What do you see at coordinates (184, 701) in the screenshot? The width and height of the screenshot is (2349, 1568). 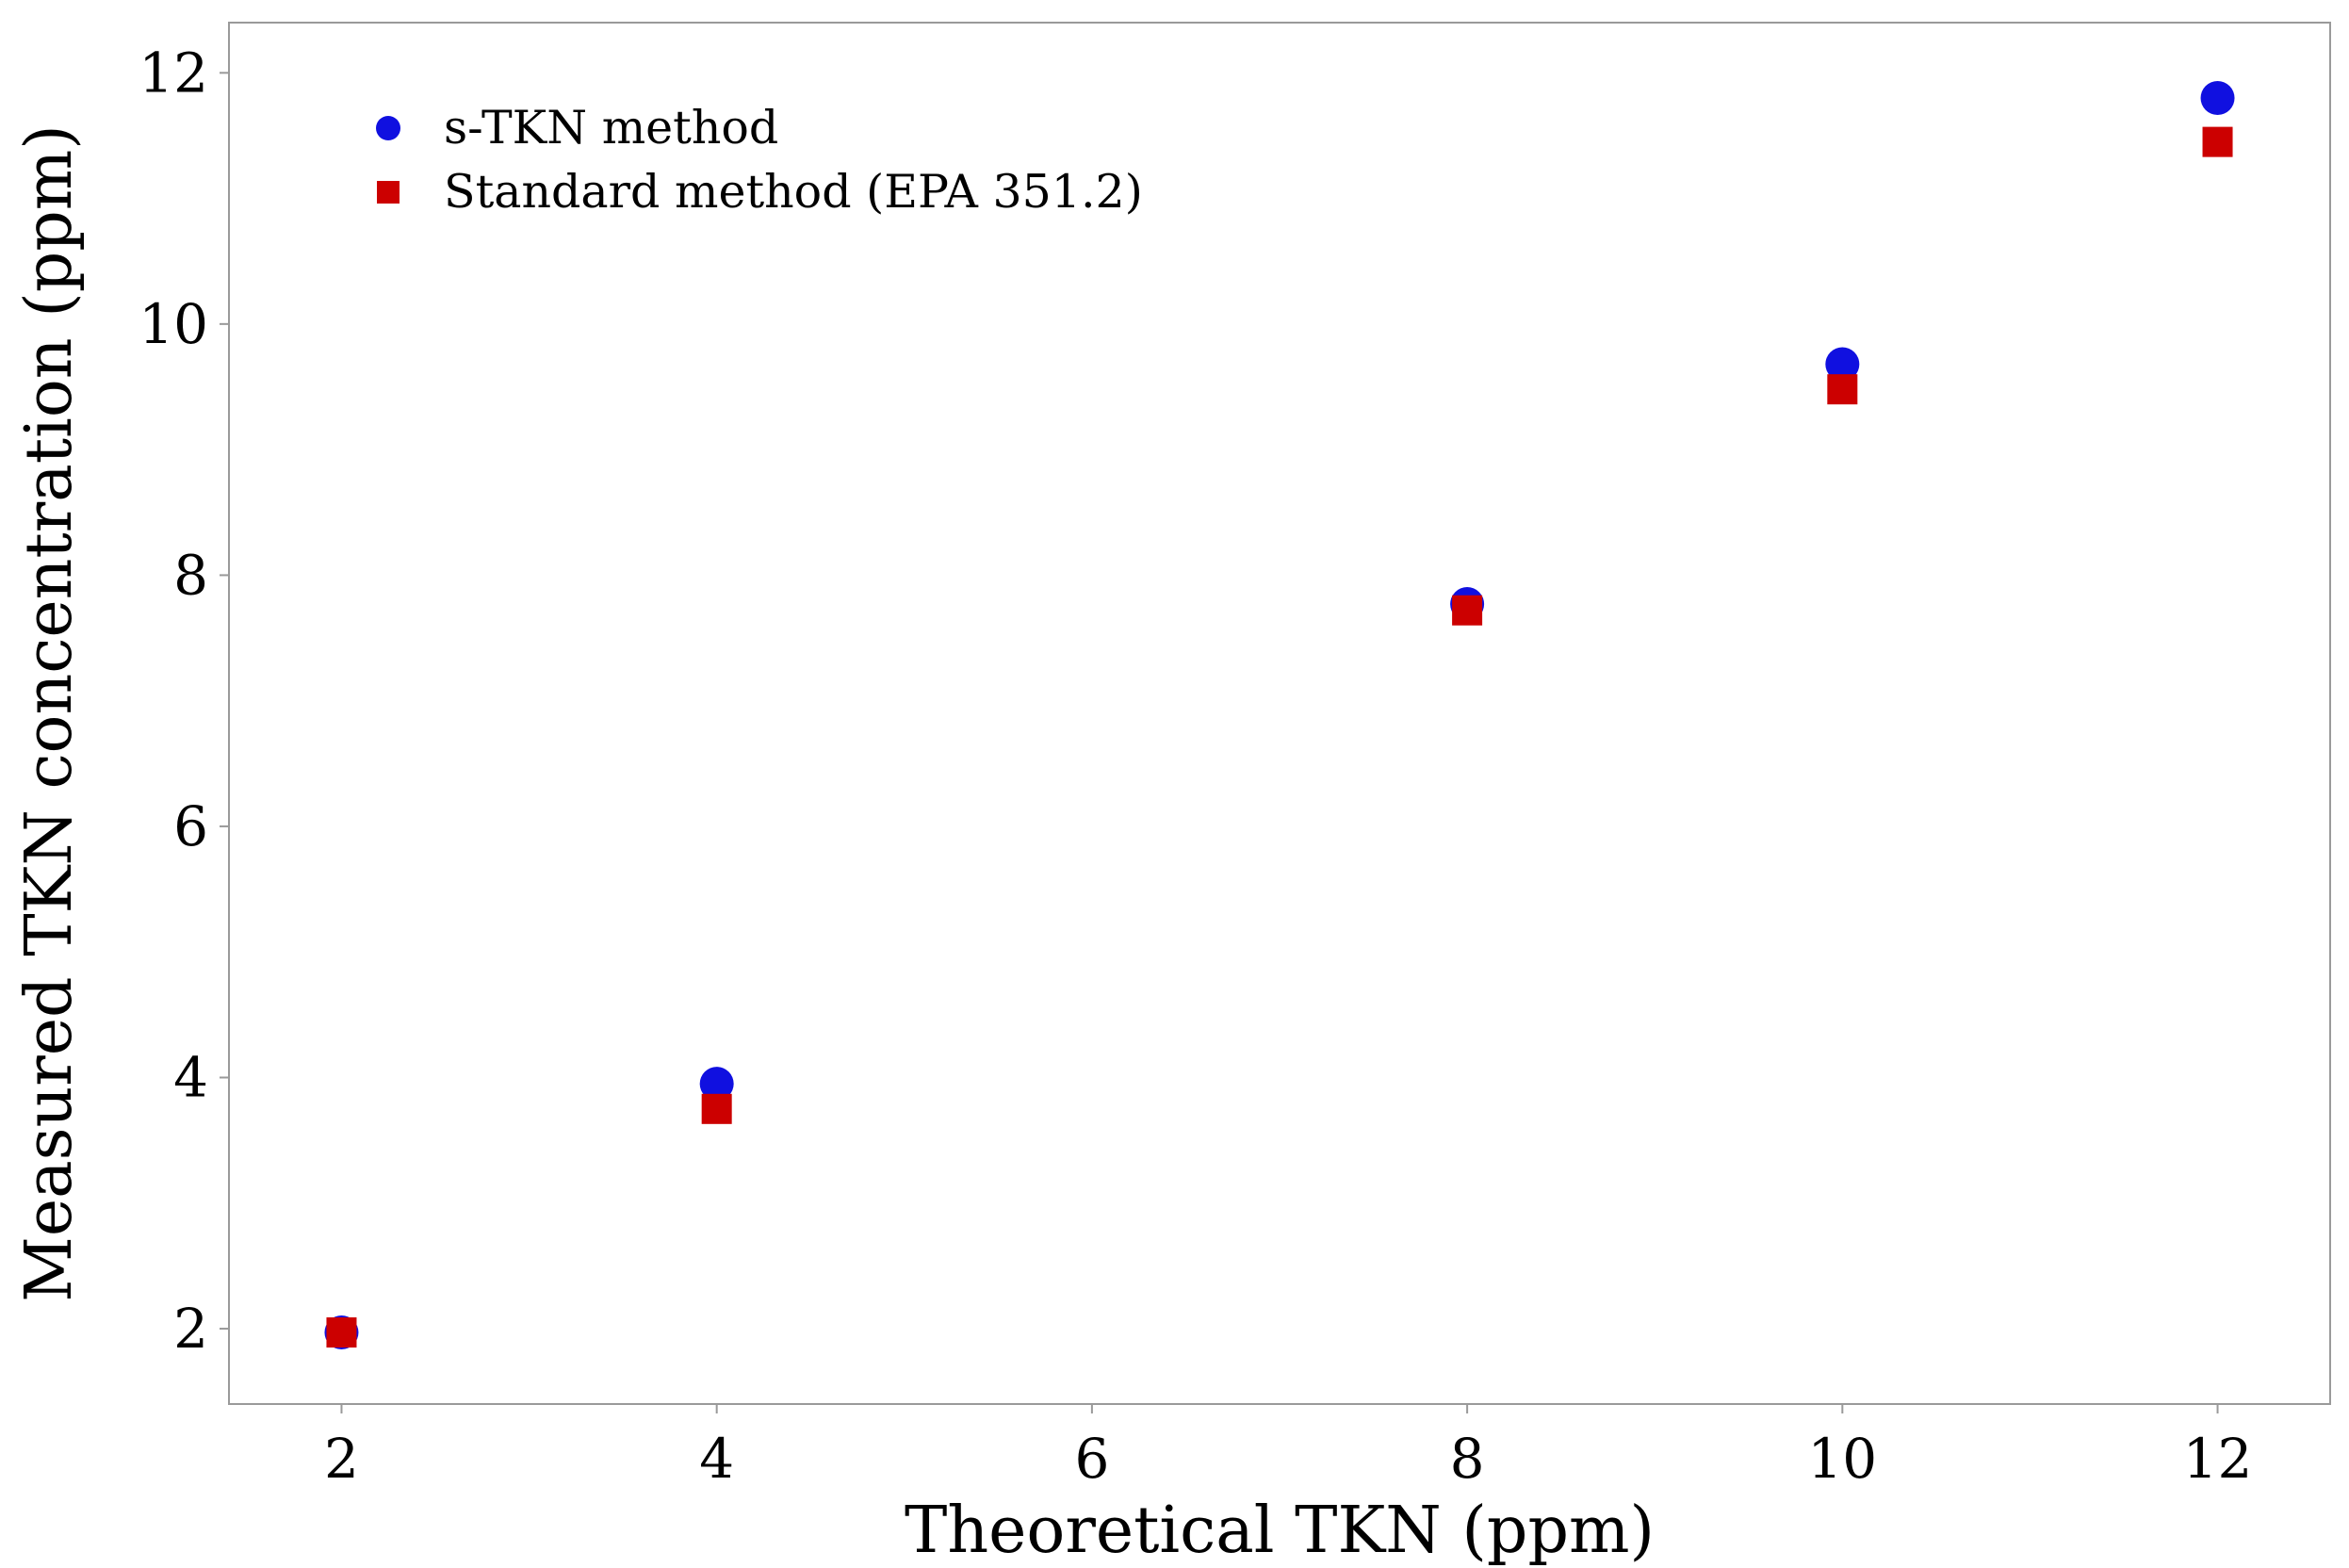 I see `y-axis-ticks: 2 4 6 8 10 12` at bounding box center [184, 701].